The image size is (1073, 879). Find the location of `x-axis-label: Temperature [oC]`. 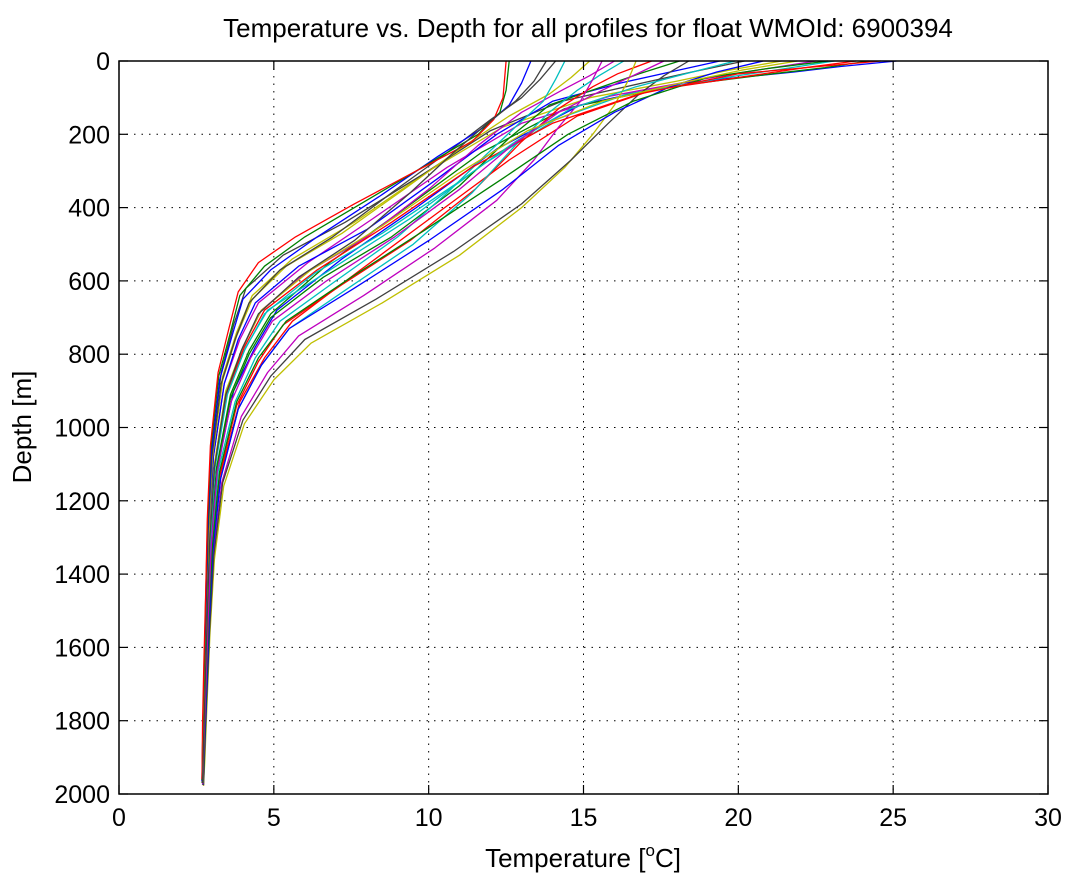

x-axis-label: Temperature [oC] is located at coordinates (583, 857).